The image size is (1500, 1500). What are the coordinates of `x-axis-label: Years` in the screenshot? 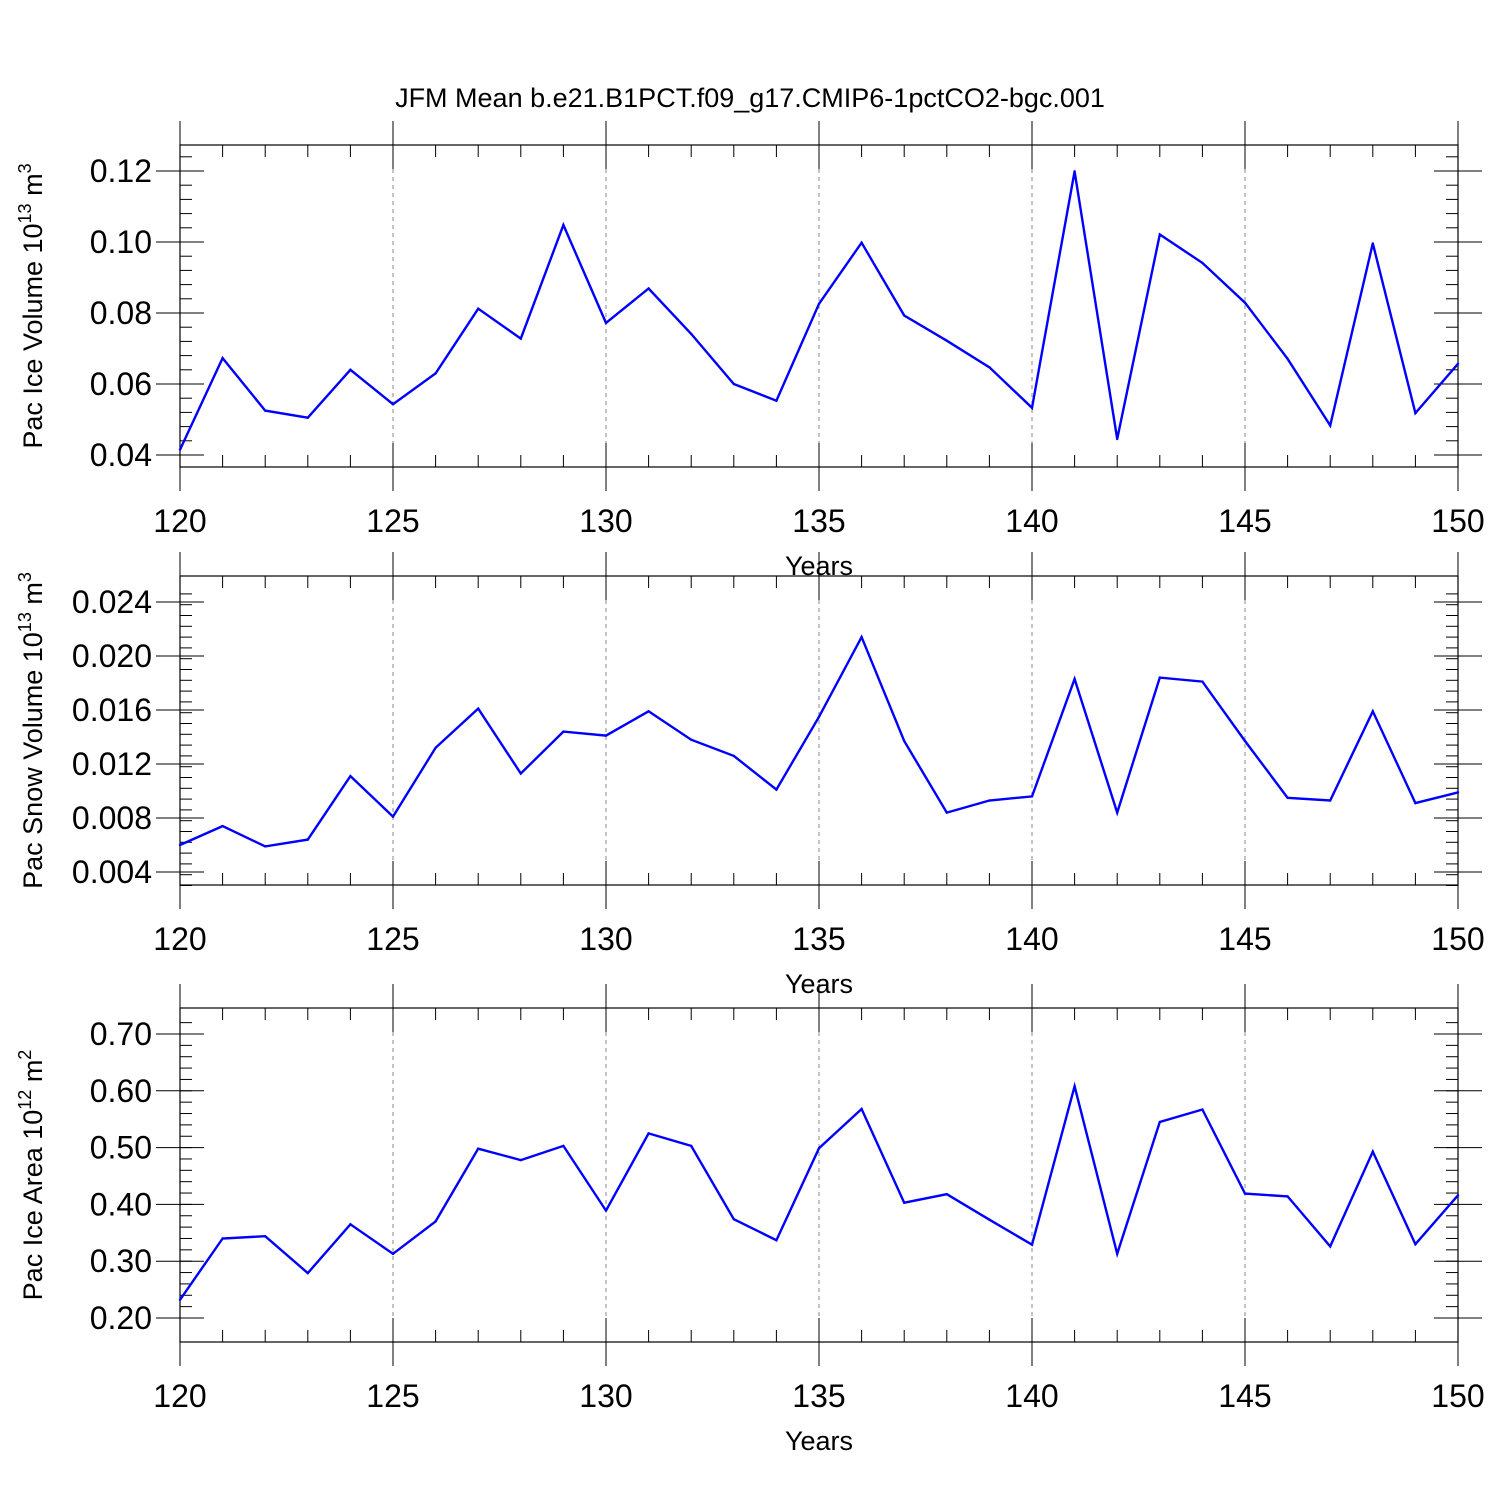 It's located at (819, 1441).